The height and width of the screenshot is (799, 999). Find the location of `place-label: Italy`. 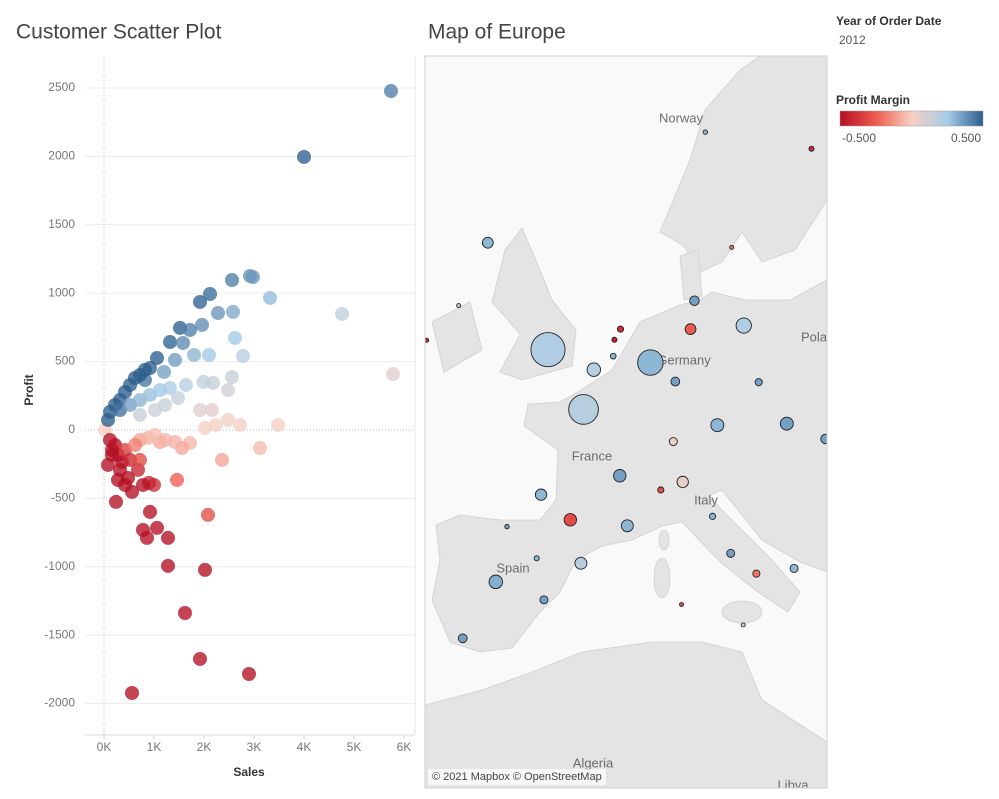

place-label: Italy is located at coordinates (706, 499).